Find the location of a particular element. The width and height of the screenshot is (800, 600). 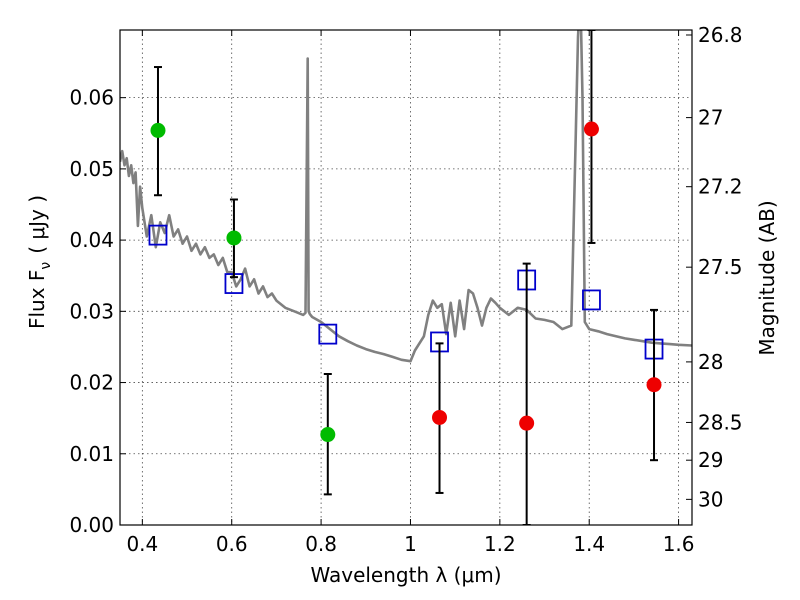

y-axis-title: Flux Fν ( μJy ) is located at coordinates (39, 262).